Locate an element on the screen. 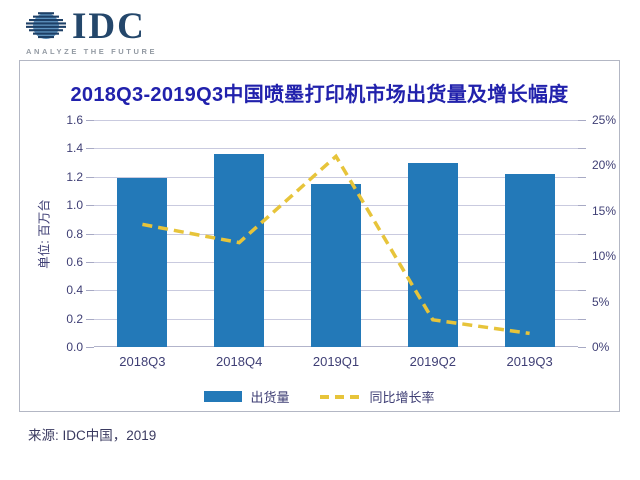 The image size is (640, 480). legend-item-growth: 同比增长率 is located at coordinates (377, 396).